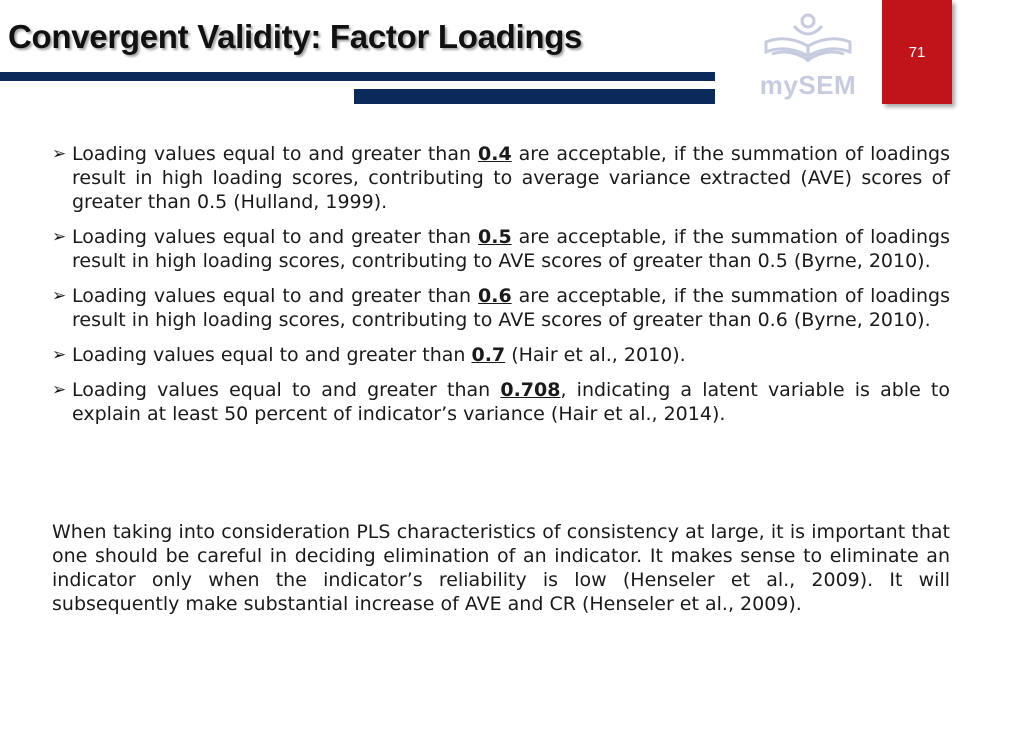 The width and height of the screenshot is (1010, 750). I want to click on page-number: 71, so click(917, 52).